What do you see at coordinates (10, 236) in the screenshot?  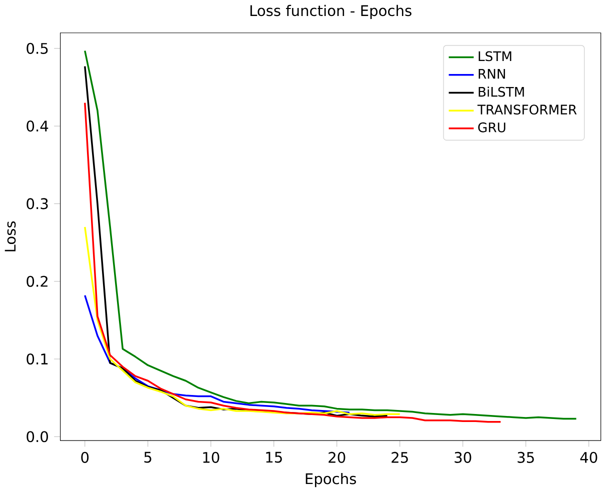 I see `y-axis-title: Loss` at bounding box center [10, 236].